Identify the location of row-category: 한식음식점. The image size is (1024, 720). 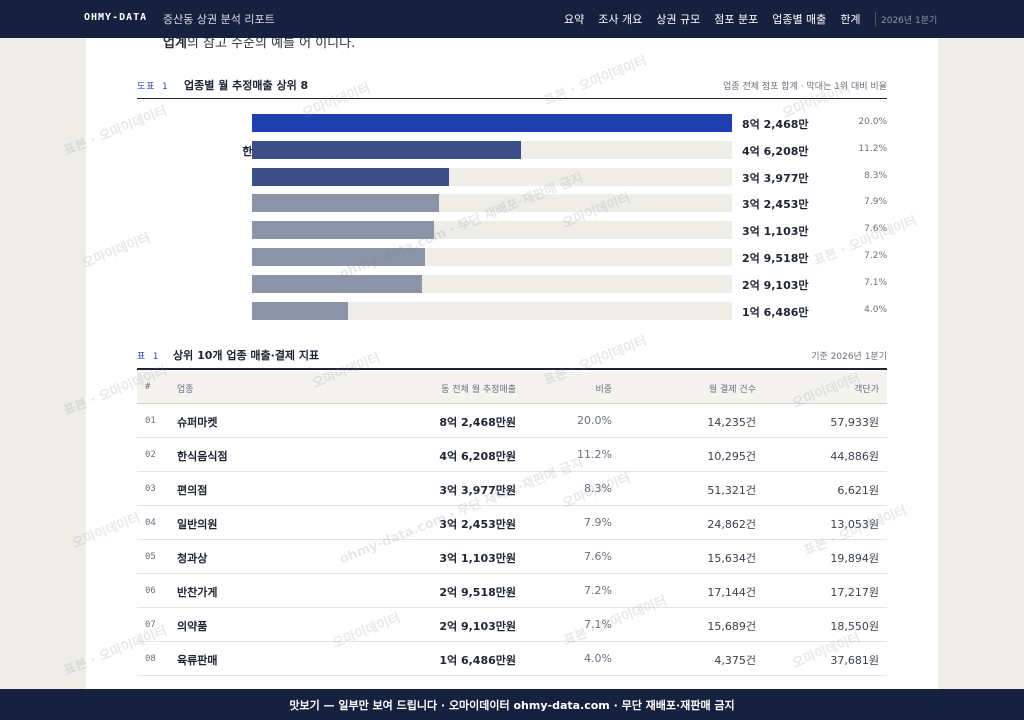
(202, 456).